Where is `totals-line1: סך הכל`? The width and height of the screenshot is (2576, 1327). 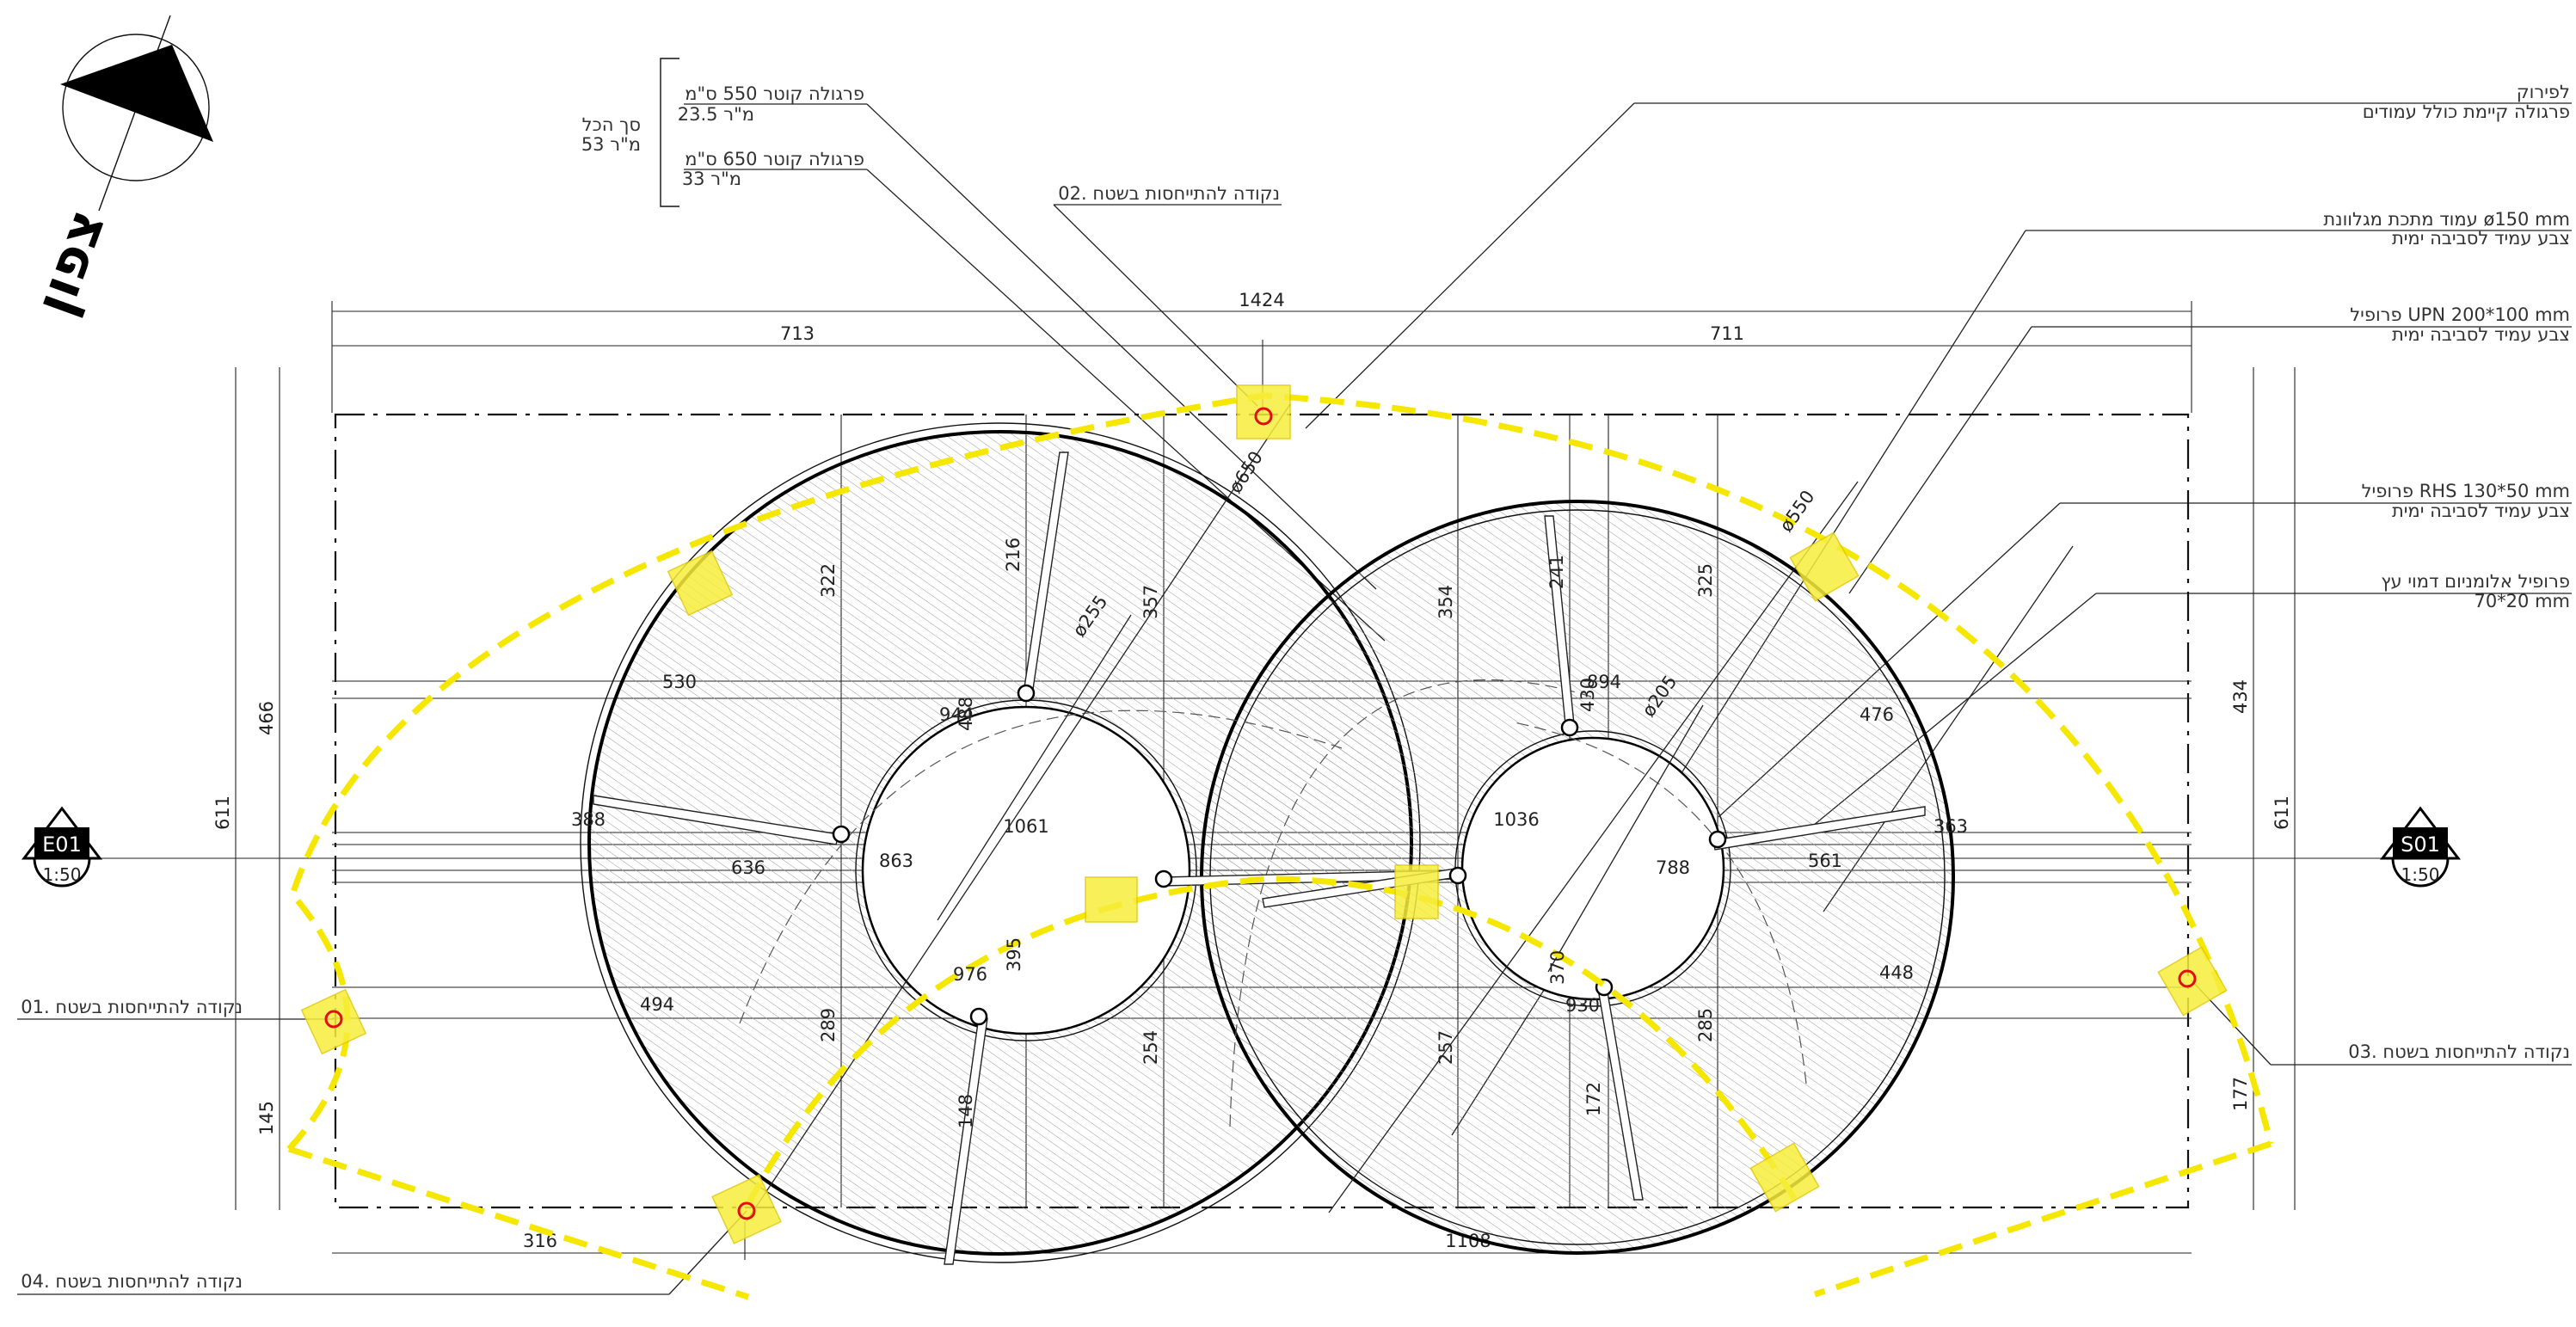 totals-line1: סך הכל is located at coordinates (611, 124).